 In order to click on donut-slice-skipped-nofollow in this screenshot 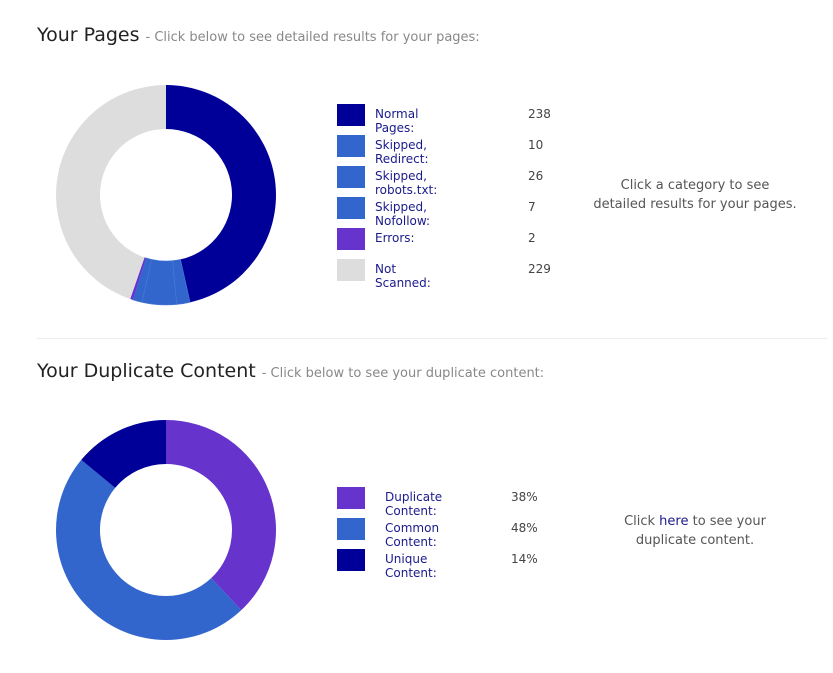, I will do `click(142, 280)`.